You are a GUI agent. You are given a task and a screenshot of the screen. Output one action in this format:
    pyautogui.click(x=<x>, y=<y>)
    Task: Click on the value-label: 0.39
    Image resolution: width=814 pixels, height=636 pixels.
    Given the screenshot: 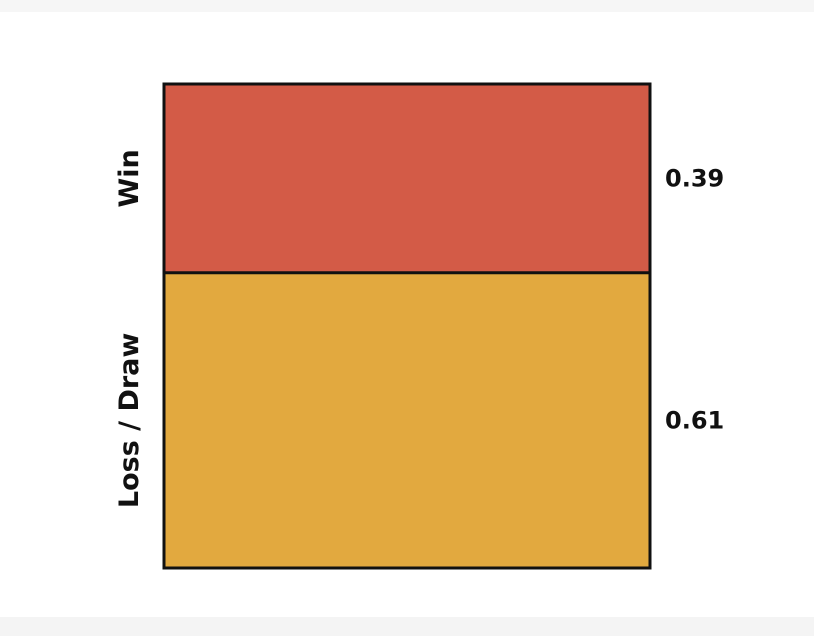 What is the action you would take?
    pyautogui.click(x=694, y=178)
    